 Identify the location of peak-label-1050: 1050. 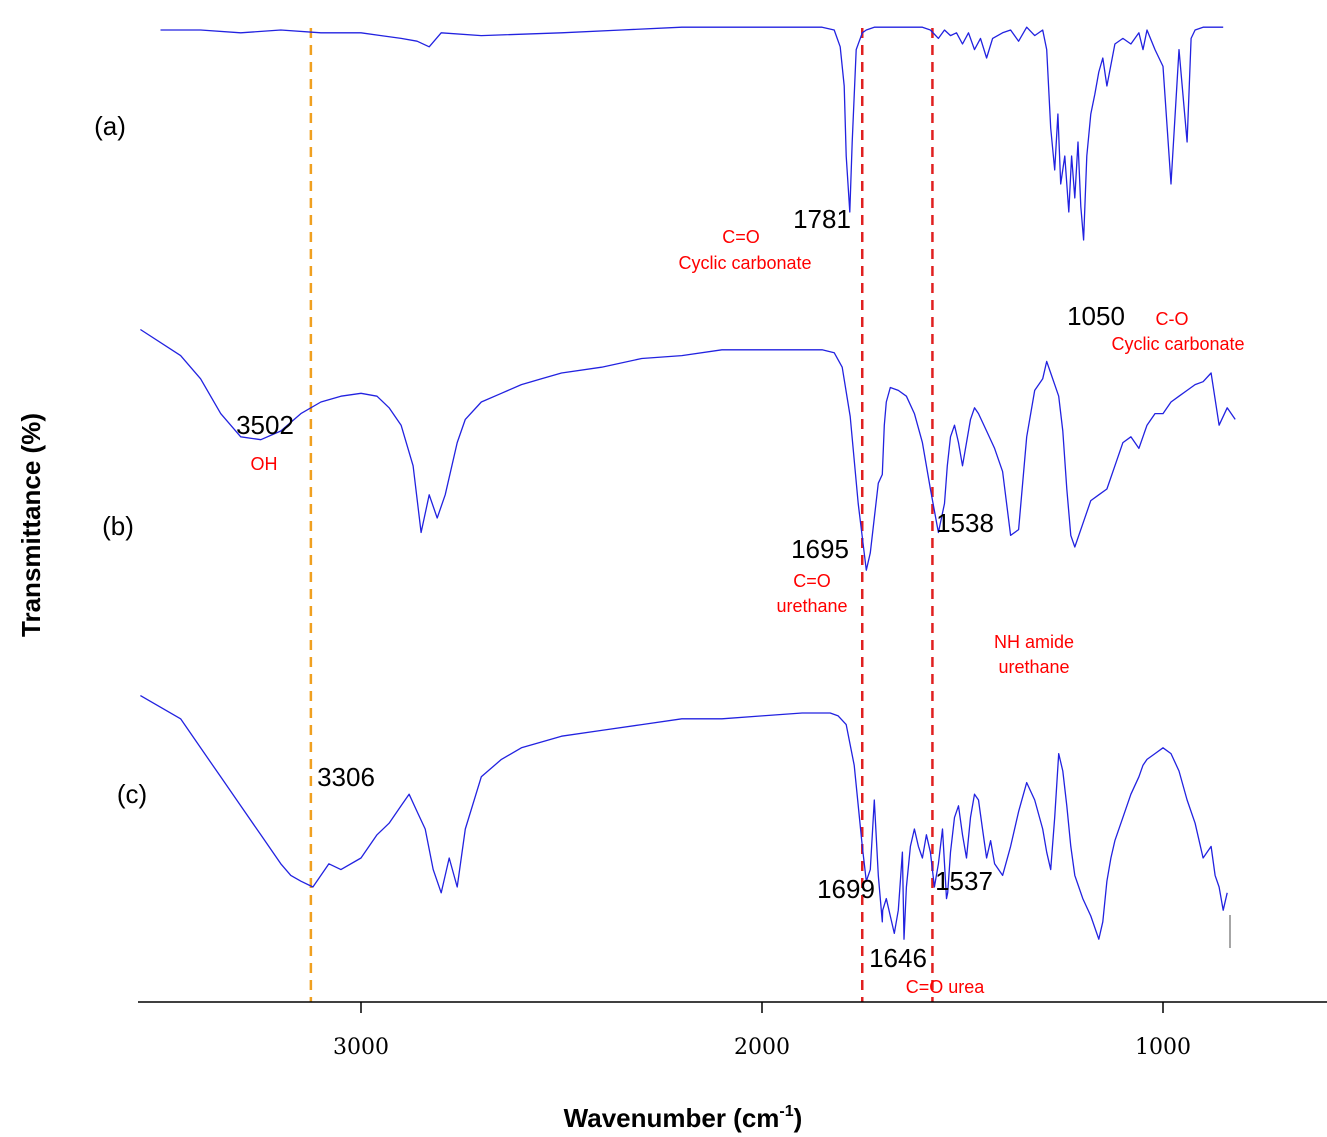
(1096, 316).